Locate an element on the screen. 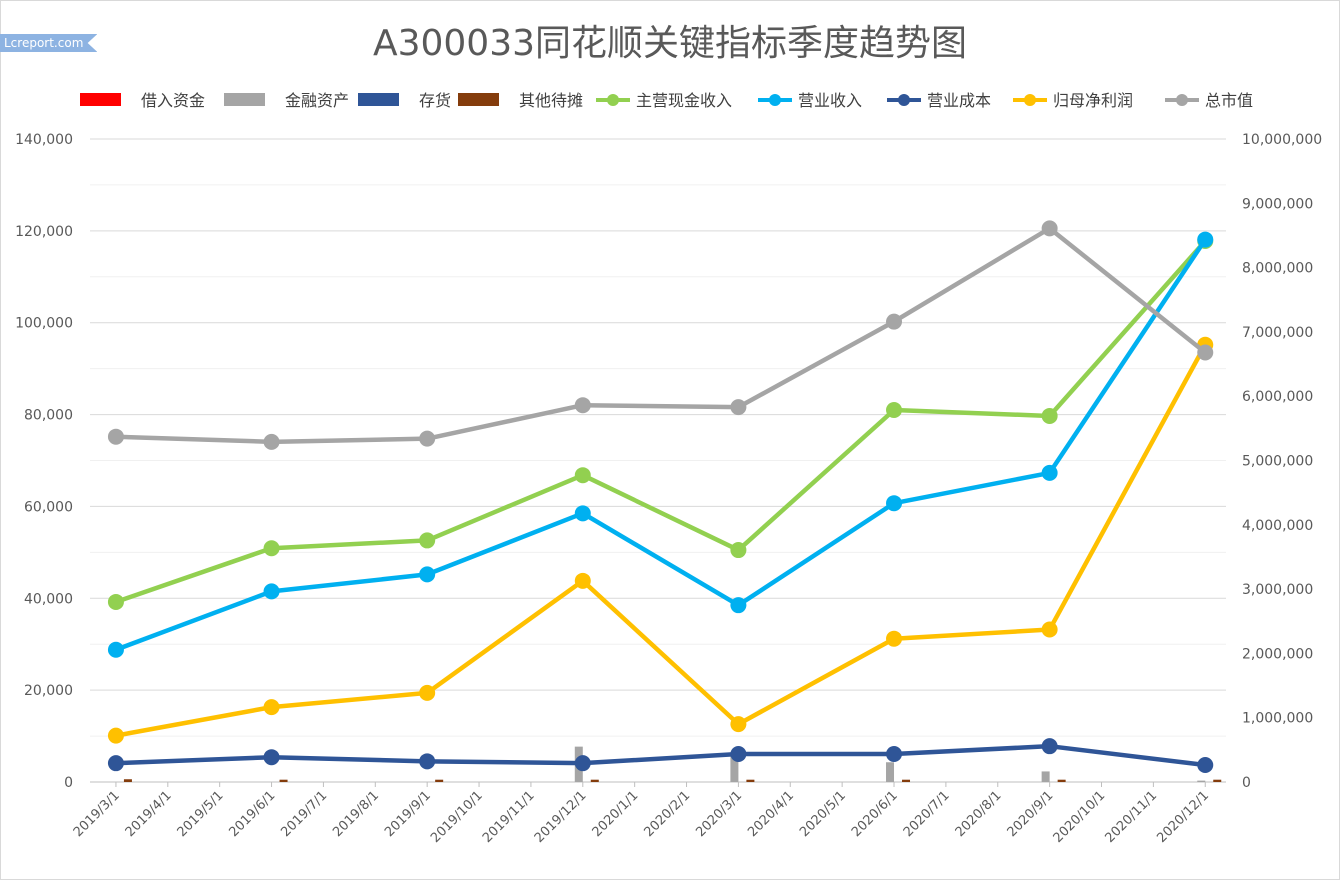  right-axis-tick-label: 5,000,000 is located at coordinates (1277, 462).